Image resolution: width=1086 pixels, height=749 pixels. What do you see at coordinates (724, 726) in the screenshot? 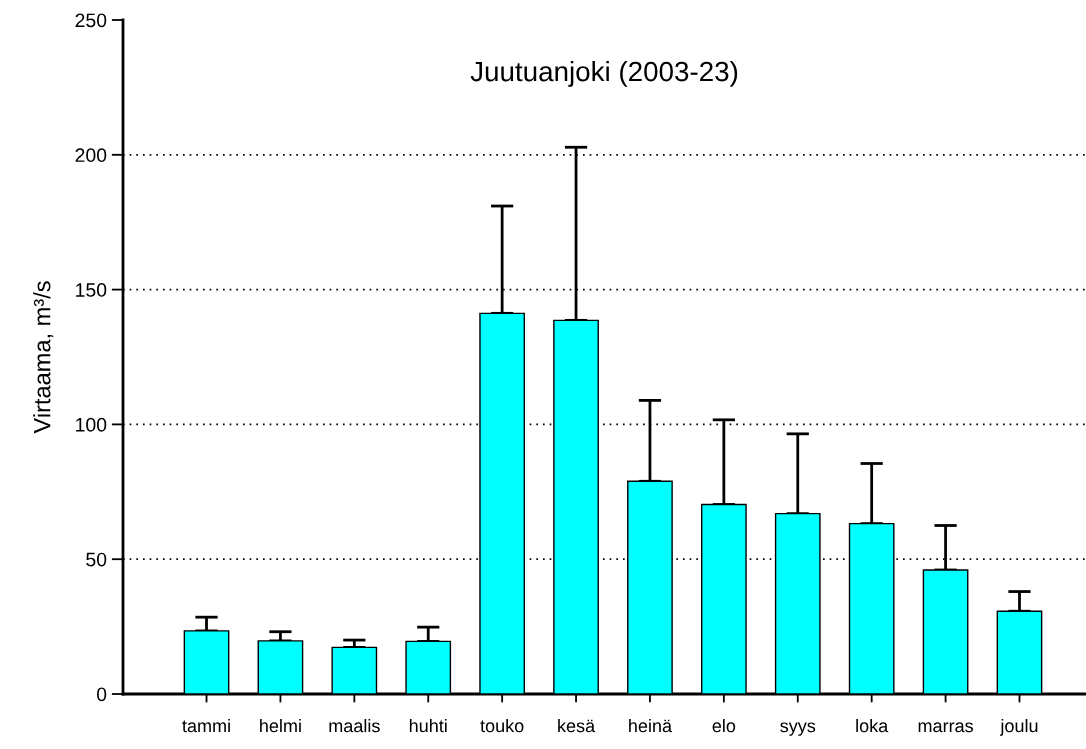
I see `x-tick-label: elo` at bounding box center [724, 726].